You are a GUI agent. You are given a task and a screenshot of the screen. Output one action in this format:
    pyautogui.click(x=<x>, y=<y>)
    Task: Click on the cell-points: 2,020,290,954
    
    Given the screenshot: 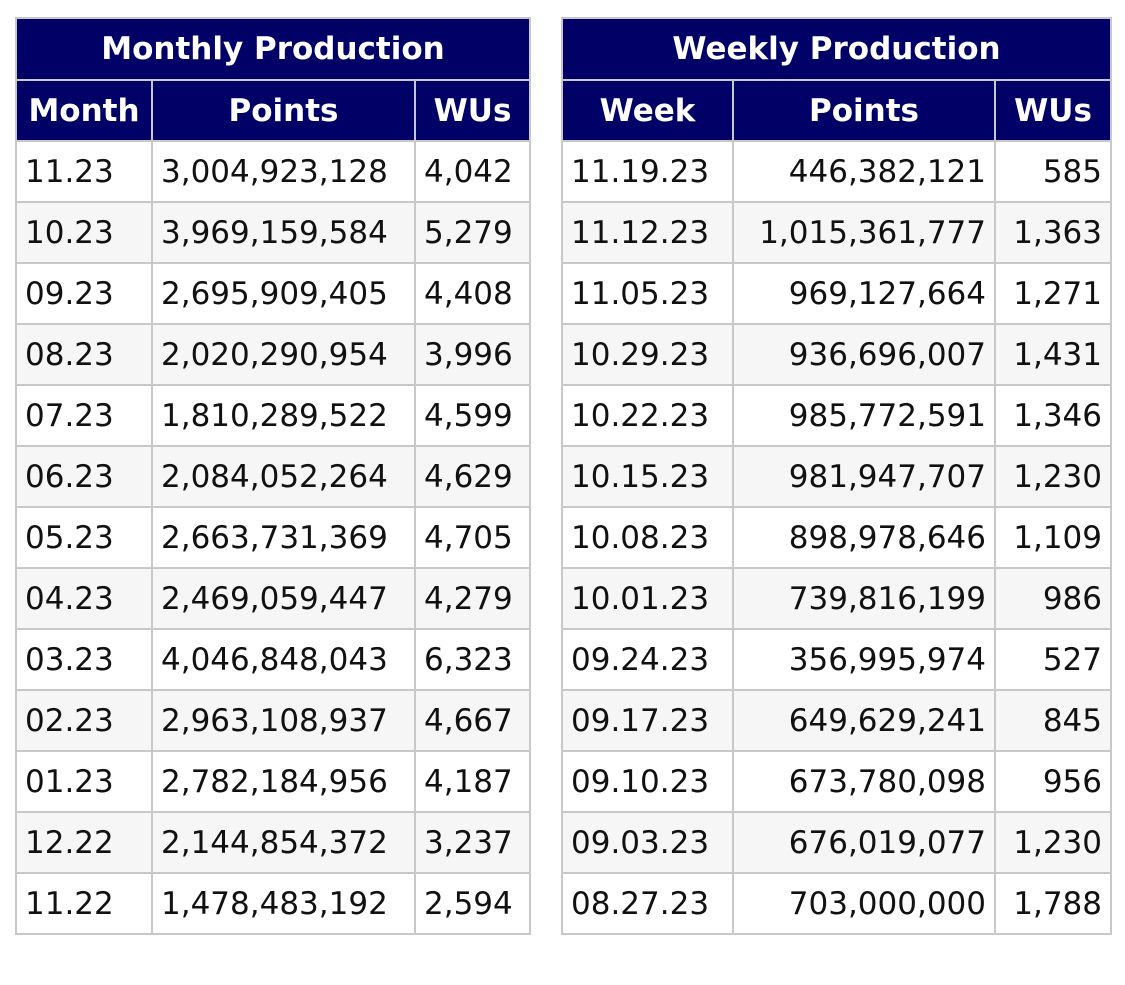 What is the action you would take?
    pyautogui.click(x=283, y=354)
    